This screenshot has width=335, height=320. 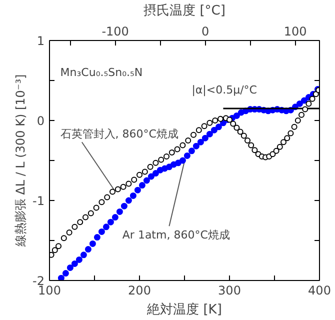 I want to click on y-tick-label: 1, so click(x=40, y=41).